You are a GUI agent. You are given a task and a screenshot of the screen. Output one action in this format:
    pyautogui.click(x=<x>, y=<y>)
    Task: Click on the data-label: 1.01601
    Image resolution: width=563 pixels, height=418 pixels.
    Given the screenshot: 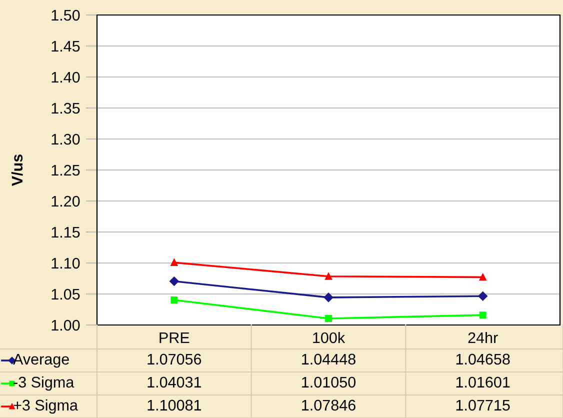 What is the action you would take?
    pyautogui.click(x=483, y=382)
    